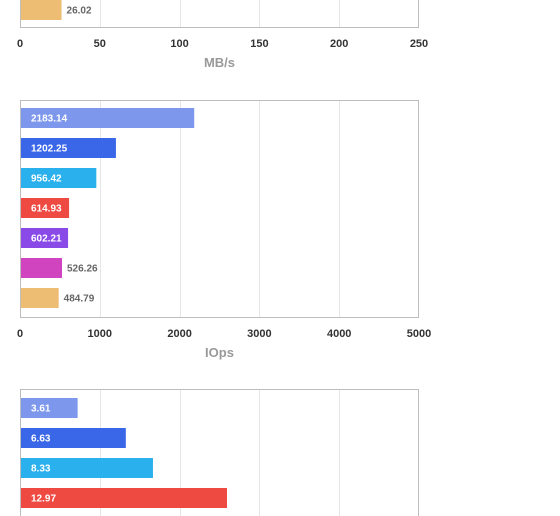 This screenshot has height=516, width=560. What do you see at coordinates (46, 179) in the screenshot?
I see `bar-value-label: 956.42` at bounding box center [46, 179].